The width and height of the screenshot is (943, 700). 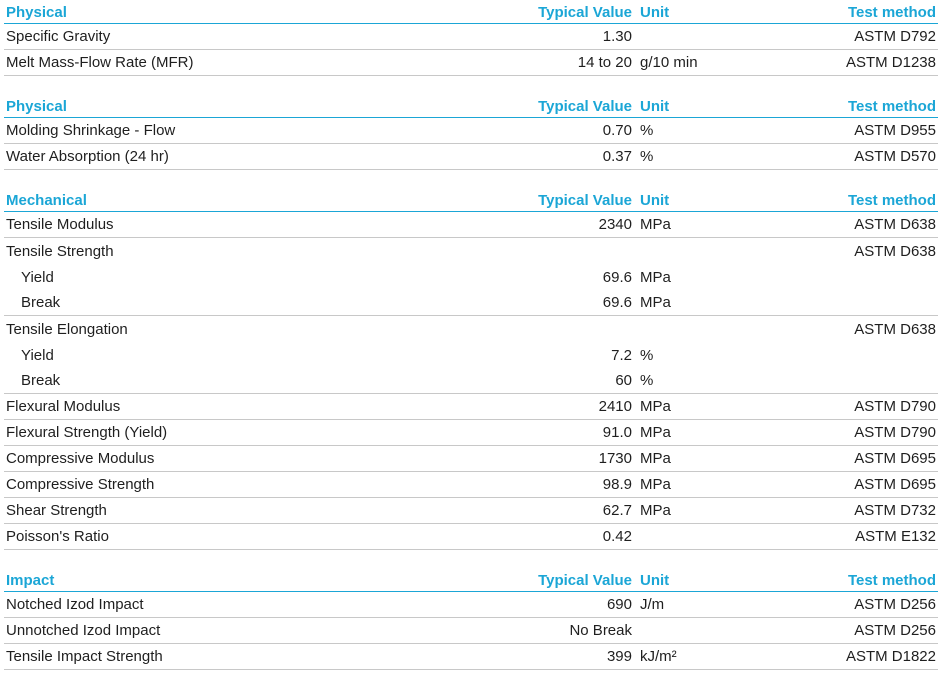 What do you see at coordinates (75, 604) in the screenshot?
I see `property-name: Notched Izod Impact` at bounding box center [75, 604].